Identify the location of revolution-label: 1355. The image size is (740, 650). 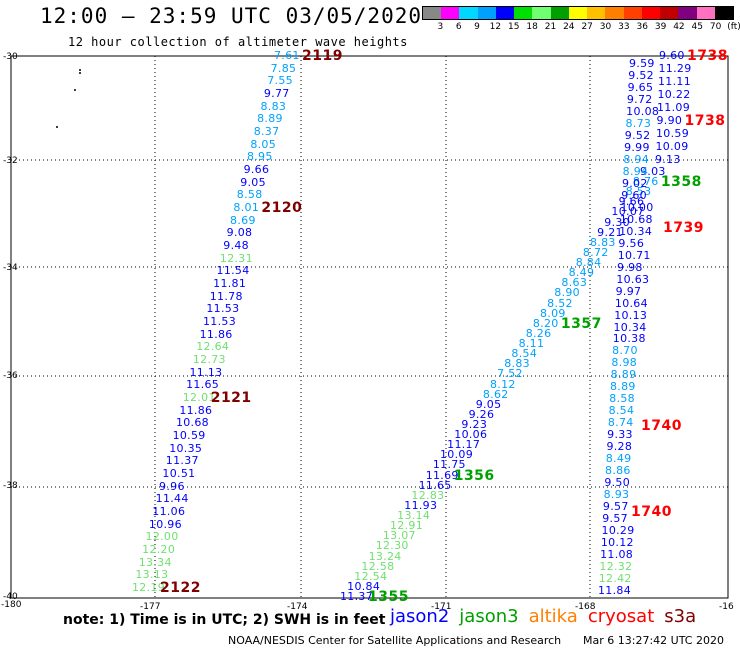
(388, 597).